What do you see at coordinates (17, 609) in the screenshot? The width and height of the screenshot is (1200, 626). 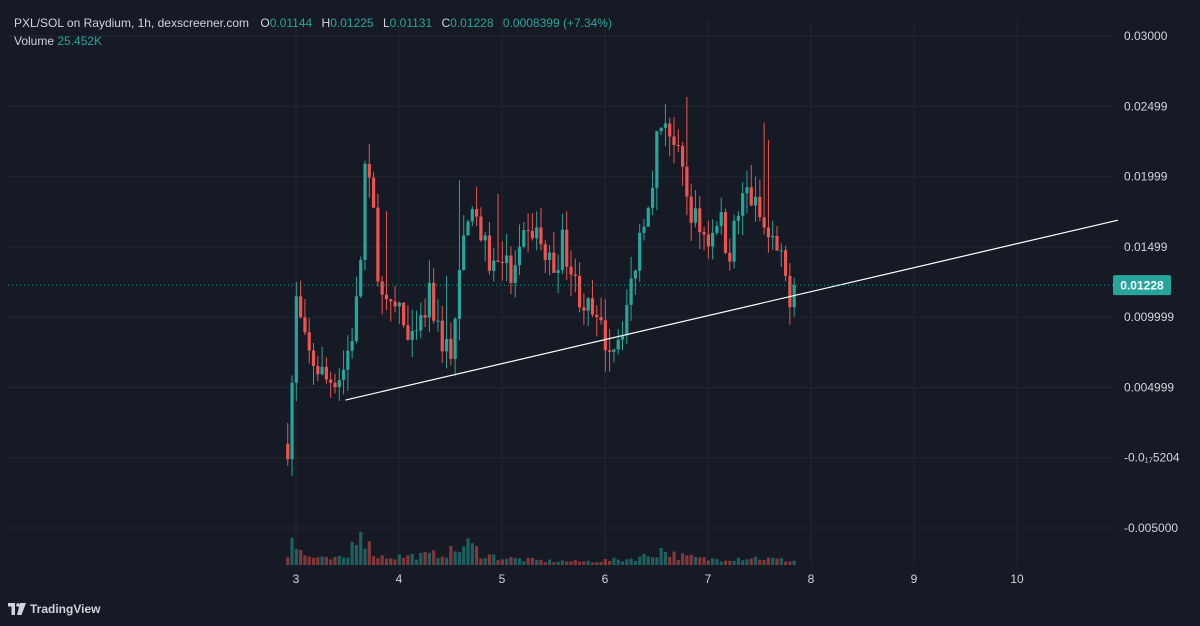 I see `tradingview-logo-icon` at bounding box center [17, 609].